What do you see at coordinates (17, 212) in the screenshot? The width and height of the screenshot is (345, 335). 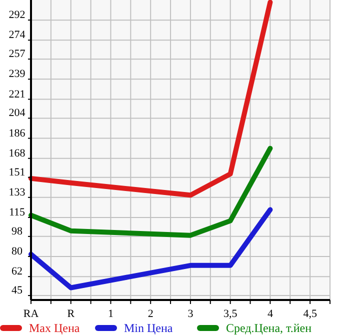 I see `y-tick-label: 115` at bounding box center [17, 212].